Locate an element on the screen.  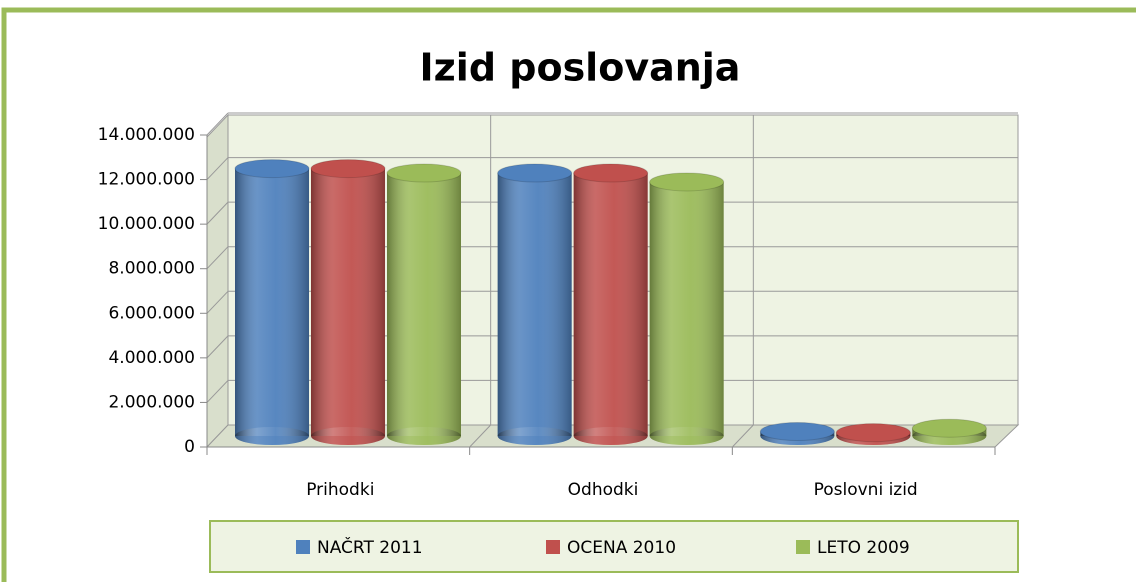
y-tick-label: 6.000.000 is located at coordinates (151, 313).